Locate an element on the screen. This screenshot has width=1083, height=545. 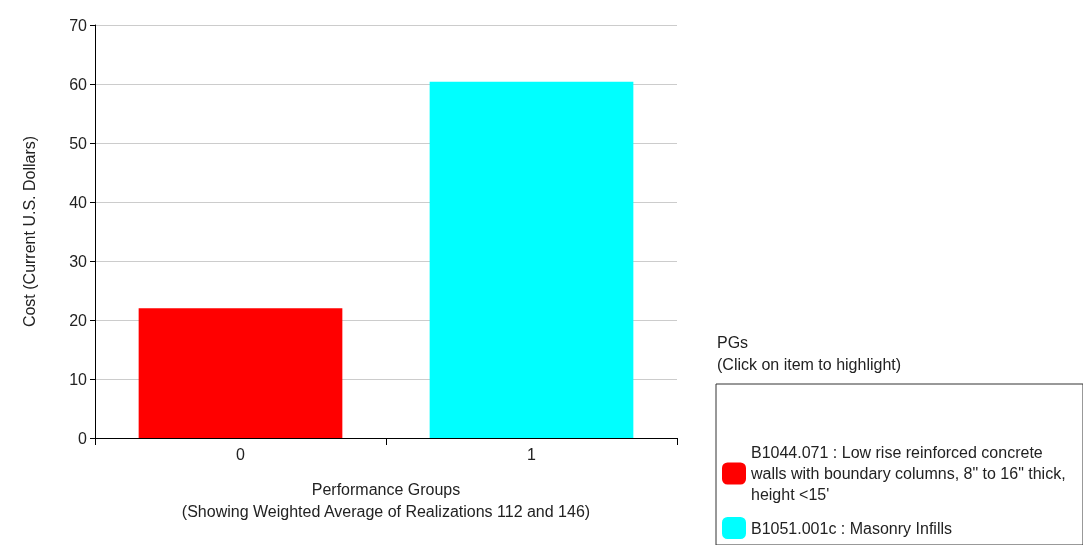
x-tick-label: 1 is located at coordinates (532, 454).